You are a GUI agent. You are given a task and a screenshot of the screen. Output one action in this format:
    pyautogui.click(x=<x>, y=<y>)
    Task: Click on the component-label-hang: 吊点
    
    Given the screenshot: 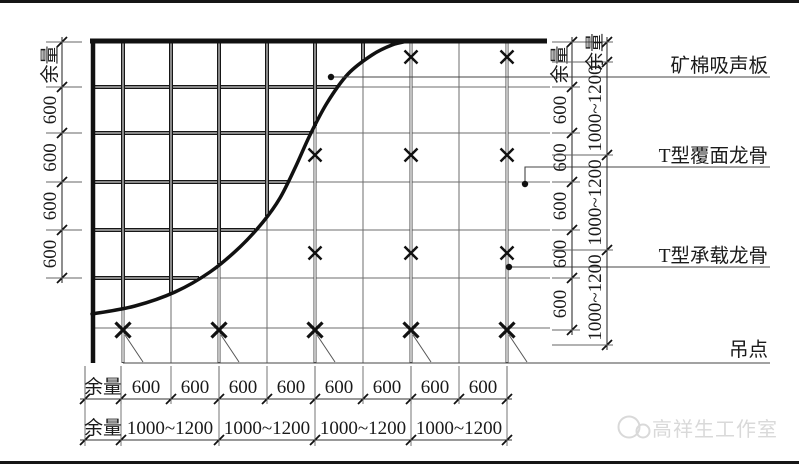 What is the action you would take?
    pyautogui.click(x=748, y=350)
    